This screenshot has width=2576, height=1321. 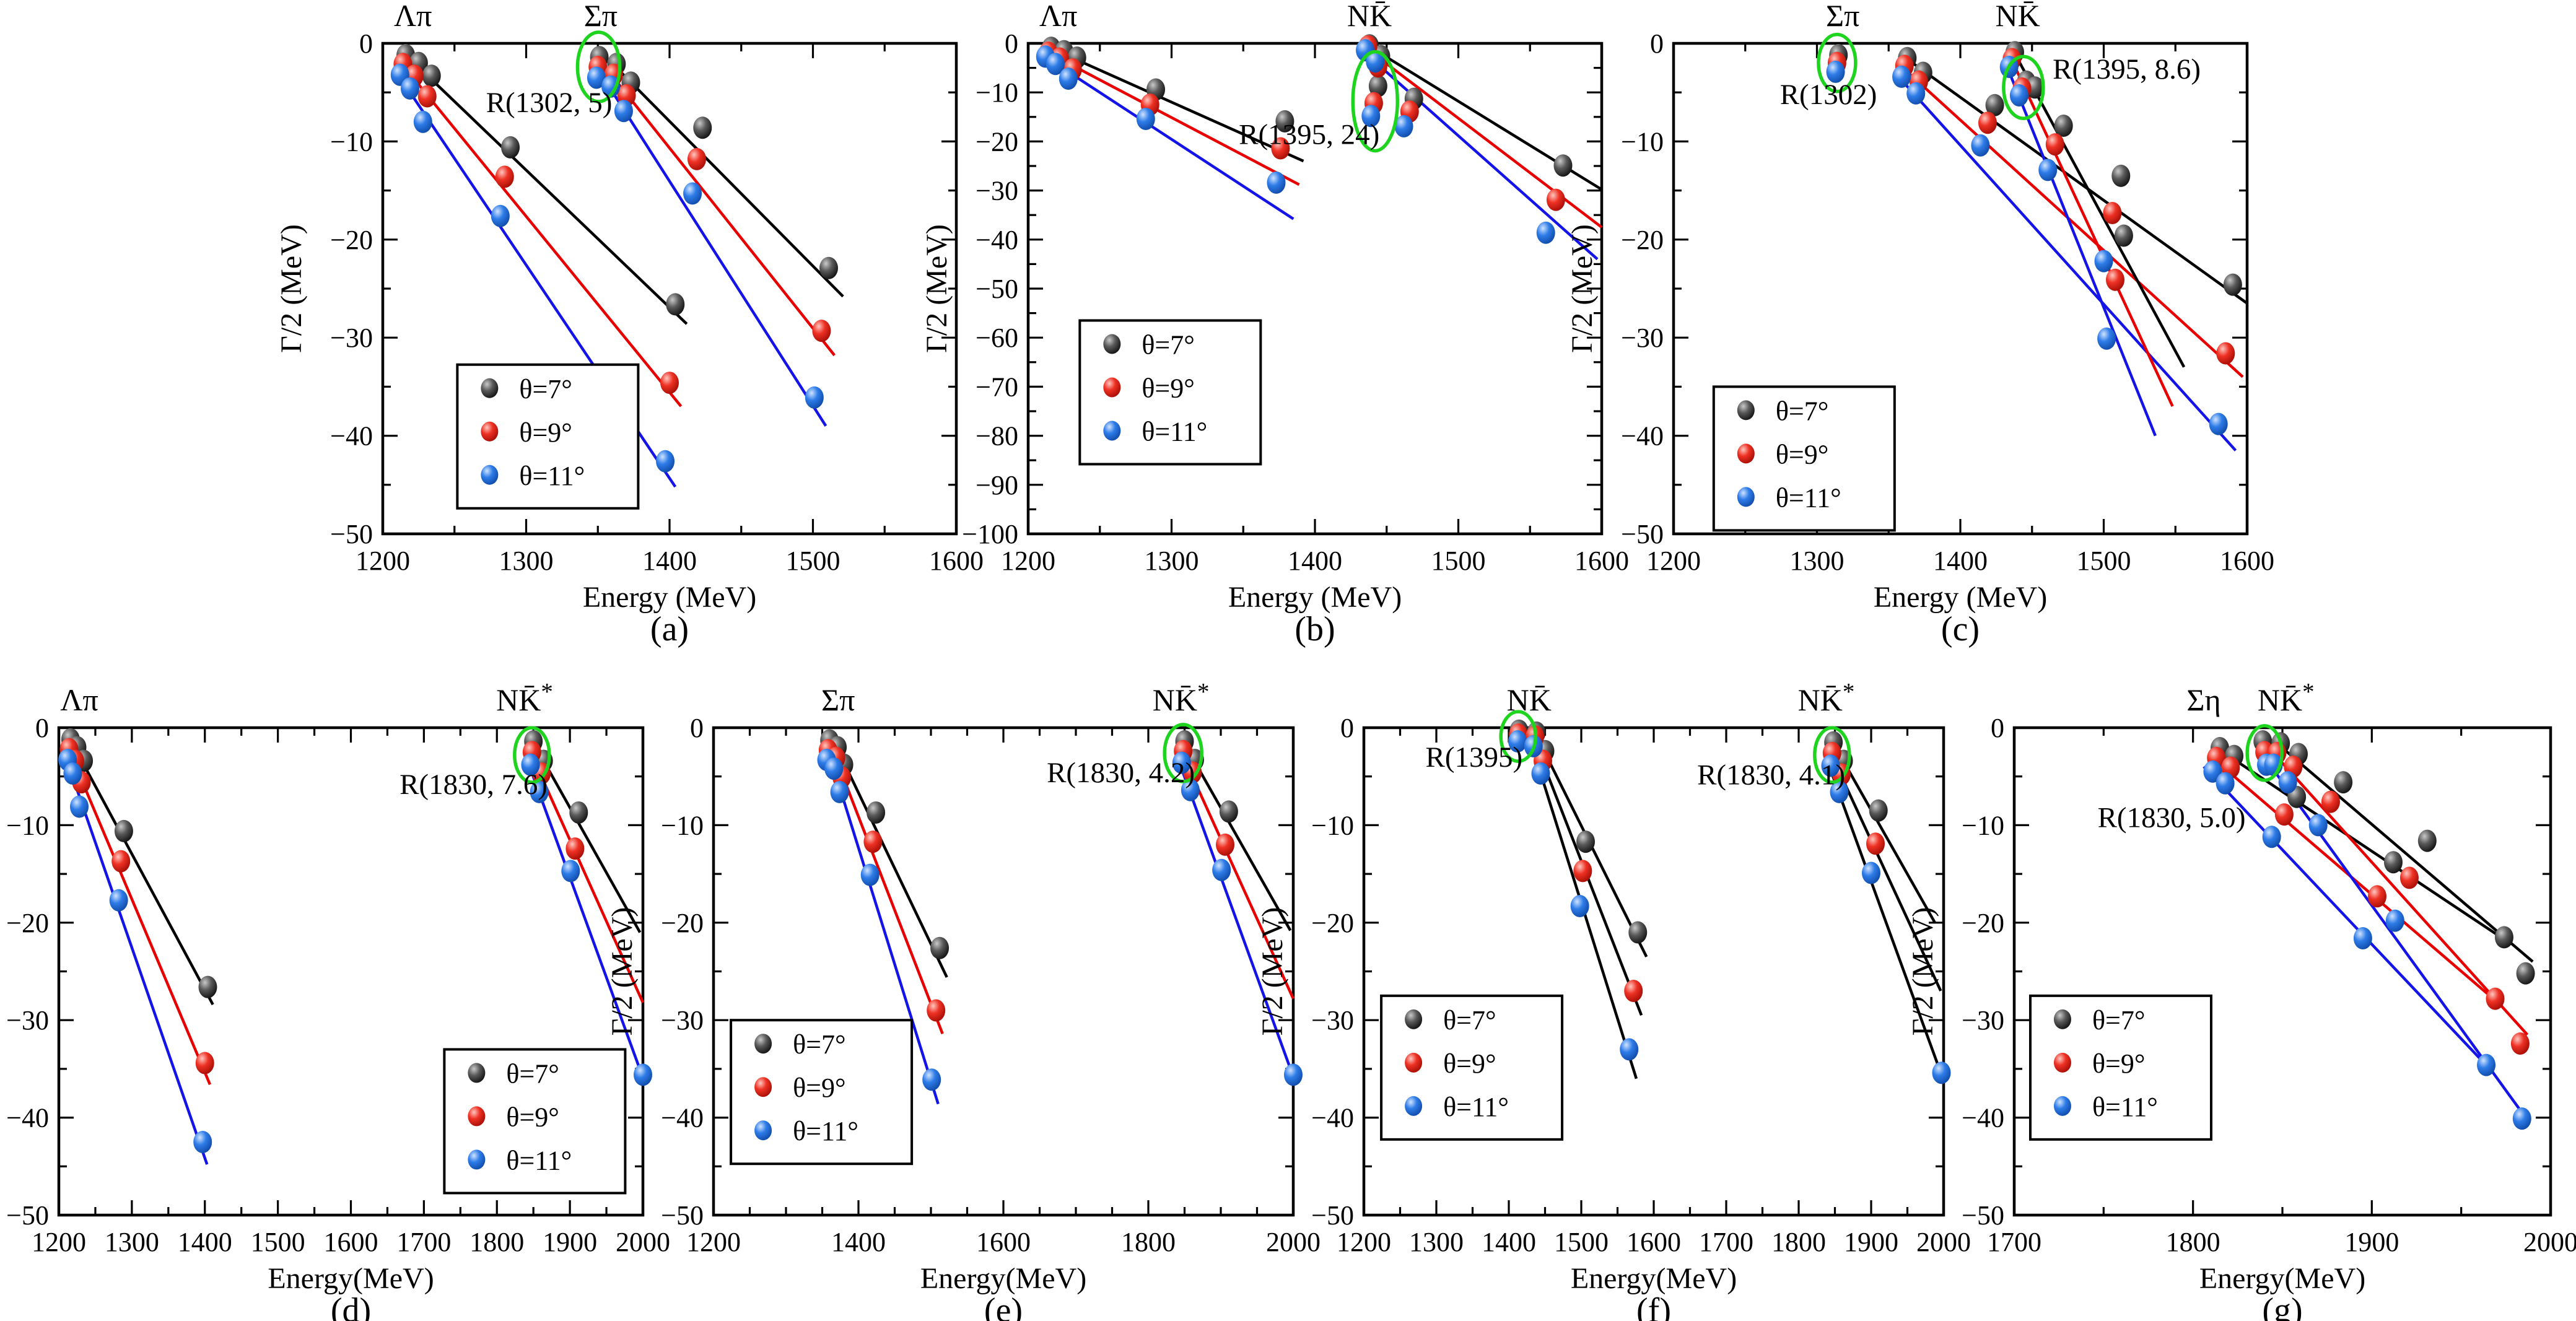 What do you see at coordinates (1653, 972) in the screenshot?
I see `plot-f-frame` at bounding box center [1653, 972].